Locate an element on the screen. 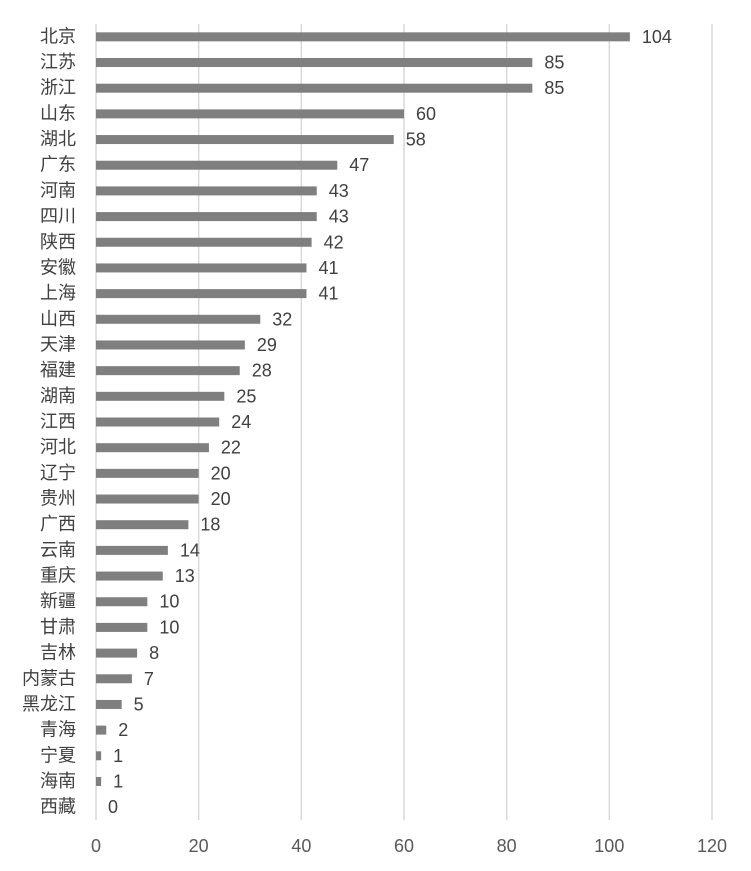 The height and width of the screenshot is (871, 751). data-label: 28 is located at coordinates (262, 371).